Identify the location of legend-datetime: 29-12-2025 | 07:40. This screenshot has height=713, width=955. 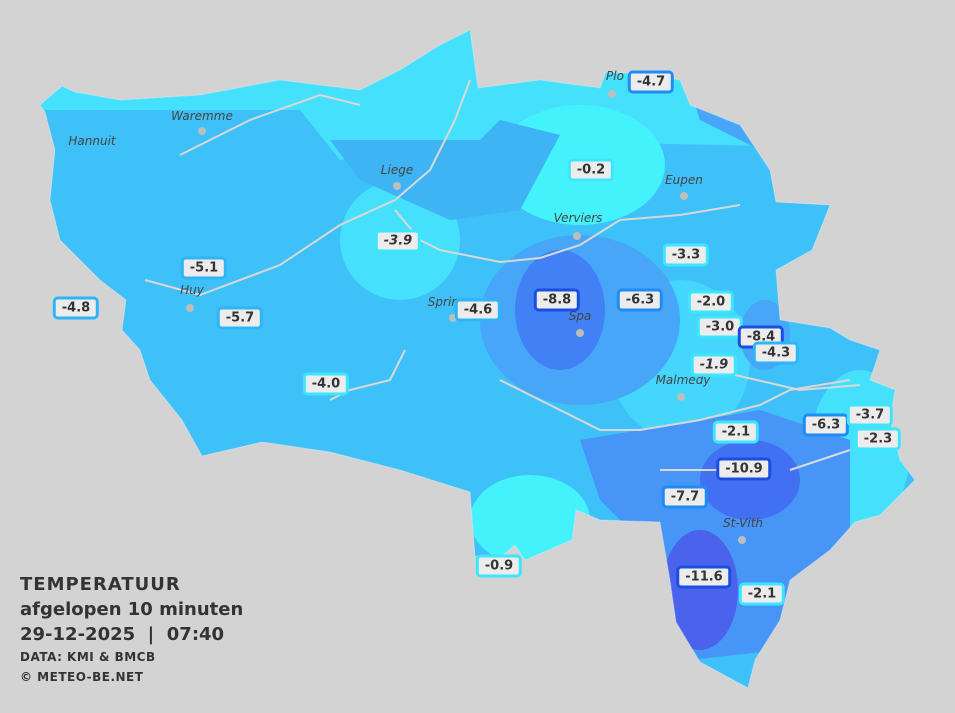
(122, 634).